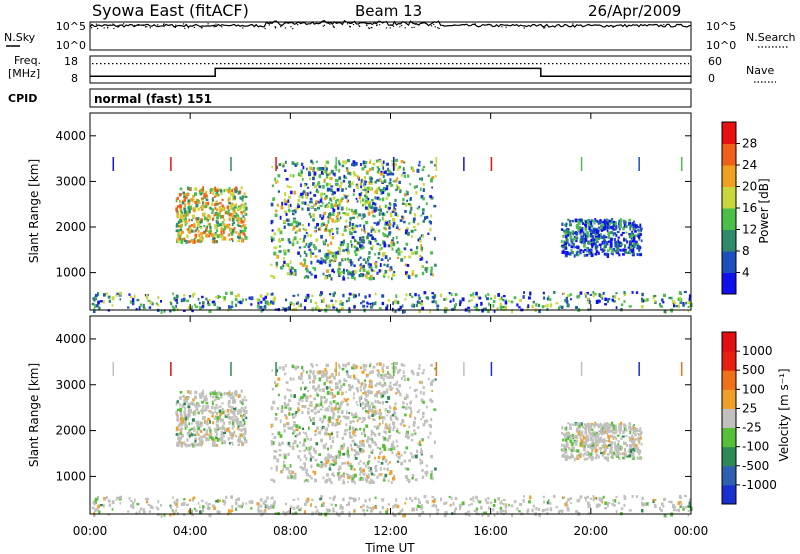  I want to click on colorbar-segment, so click(729, 240).